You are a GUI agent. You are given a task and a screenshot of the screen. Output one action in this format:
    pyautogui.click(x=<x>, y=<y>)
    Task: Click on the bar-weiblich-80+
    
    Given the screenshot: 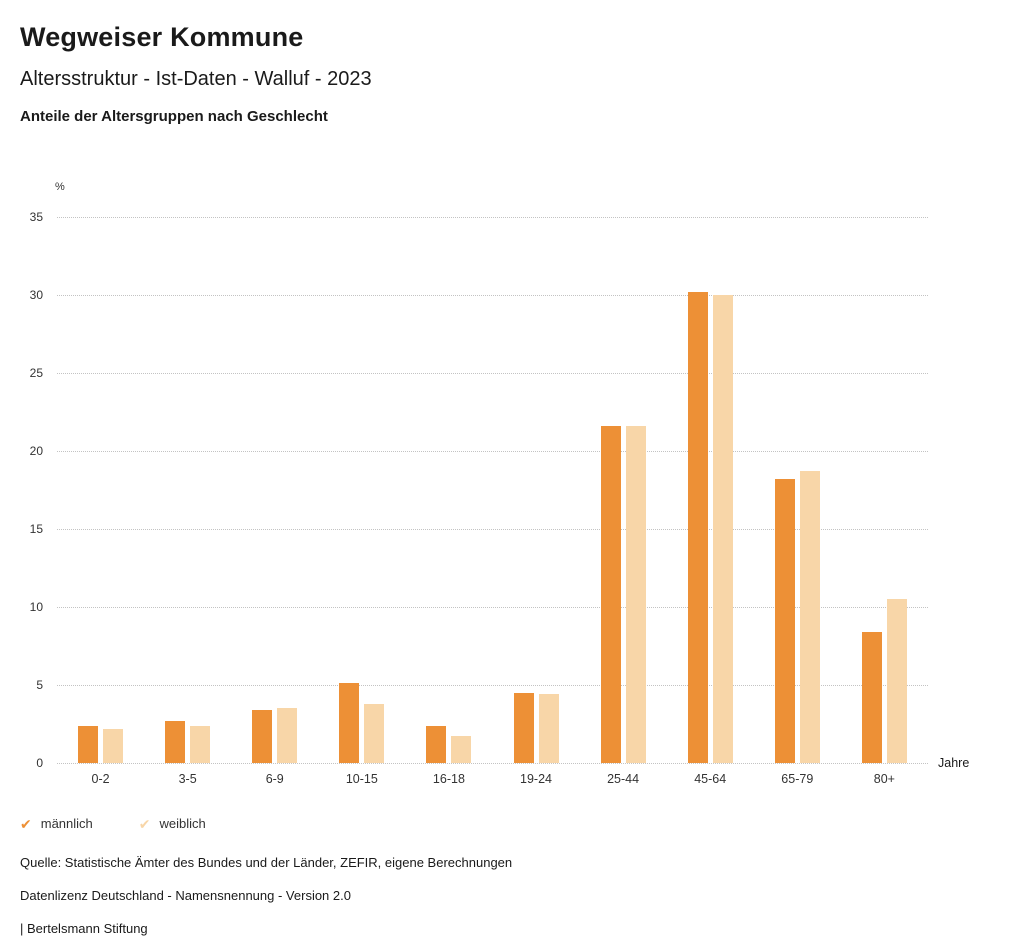 What is the action you would take?
    pyautogui.click(x=896, y=681)
    